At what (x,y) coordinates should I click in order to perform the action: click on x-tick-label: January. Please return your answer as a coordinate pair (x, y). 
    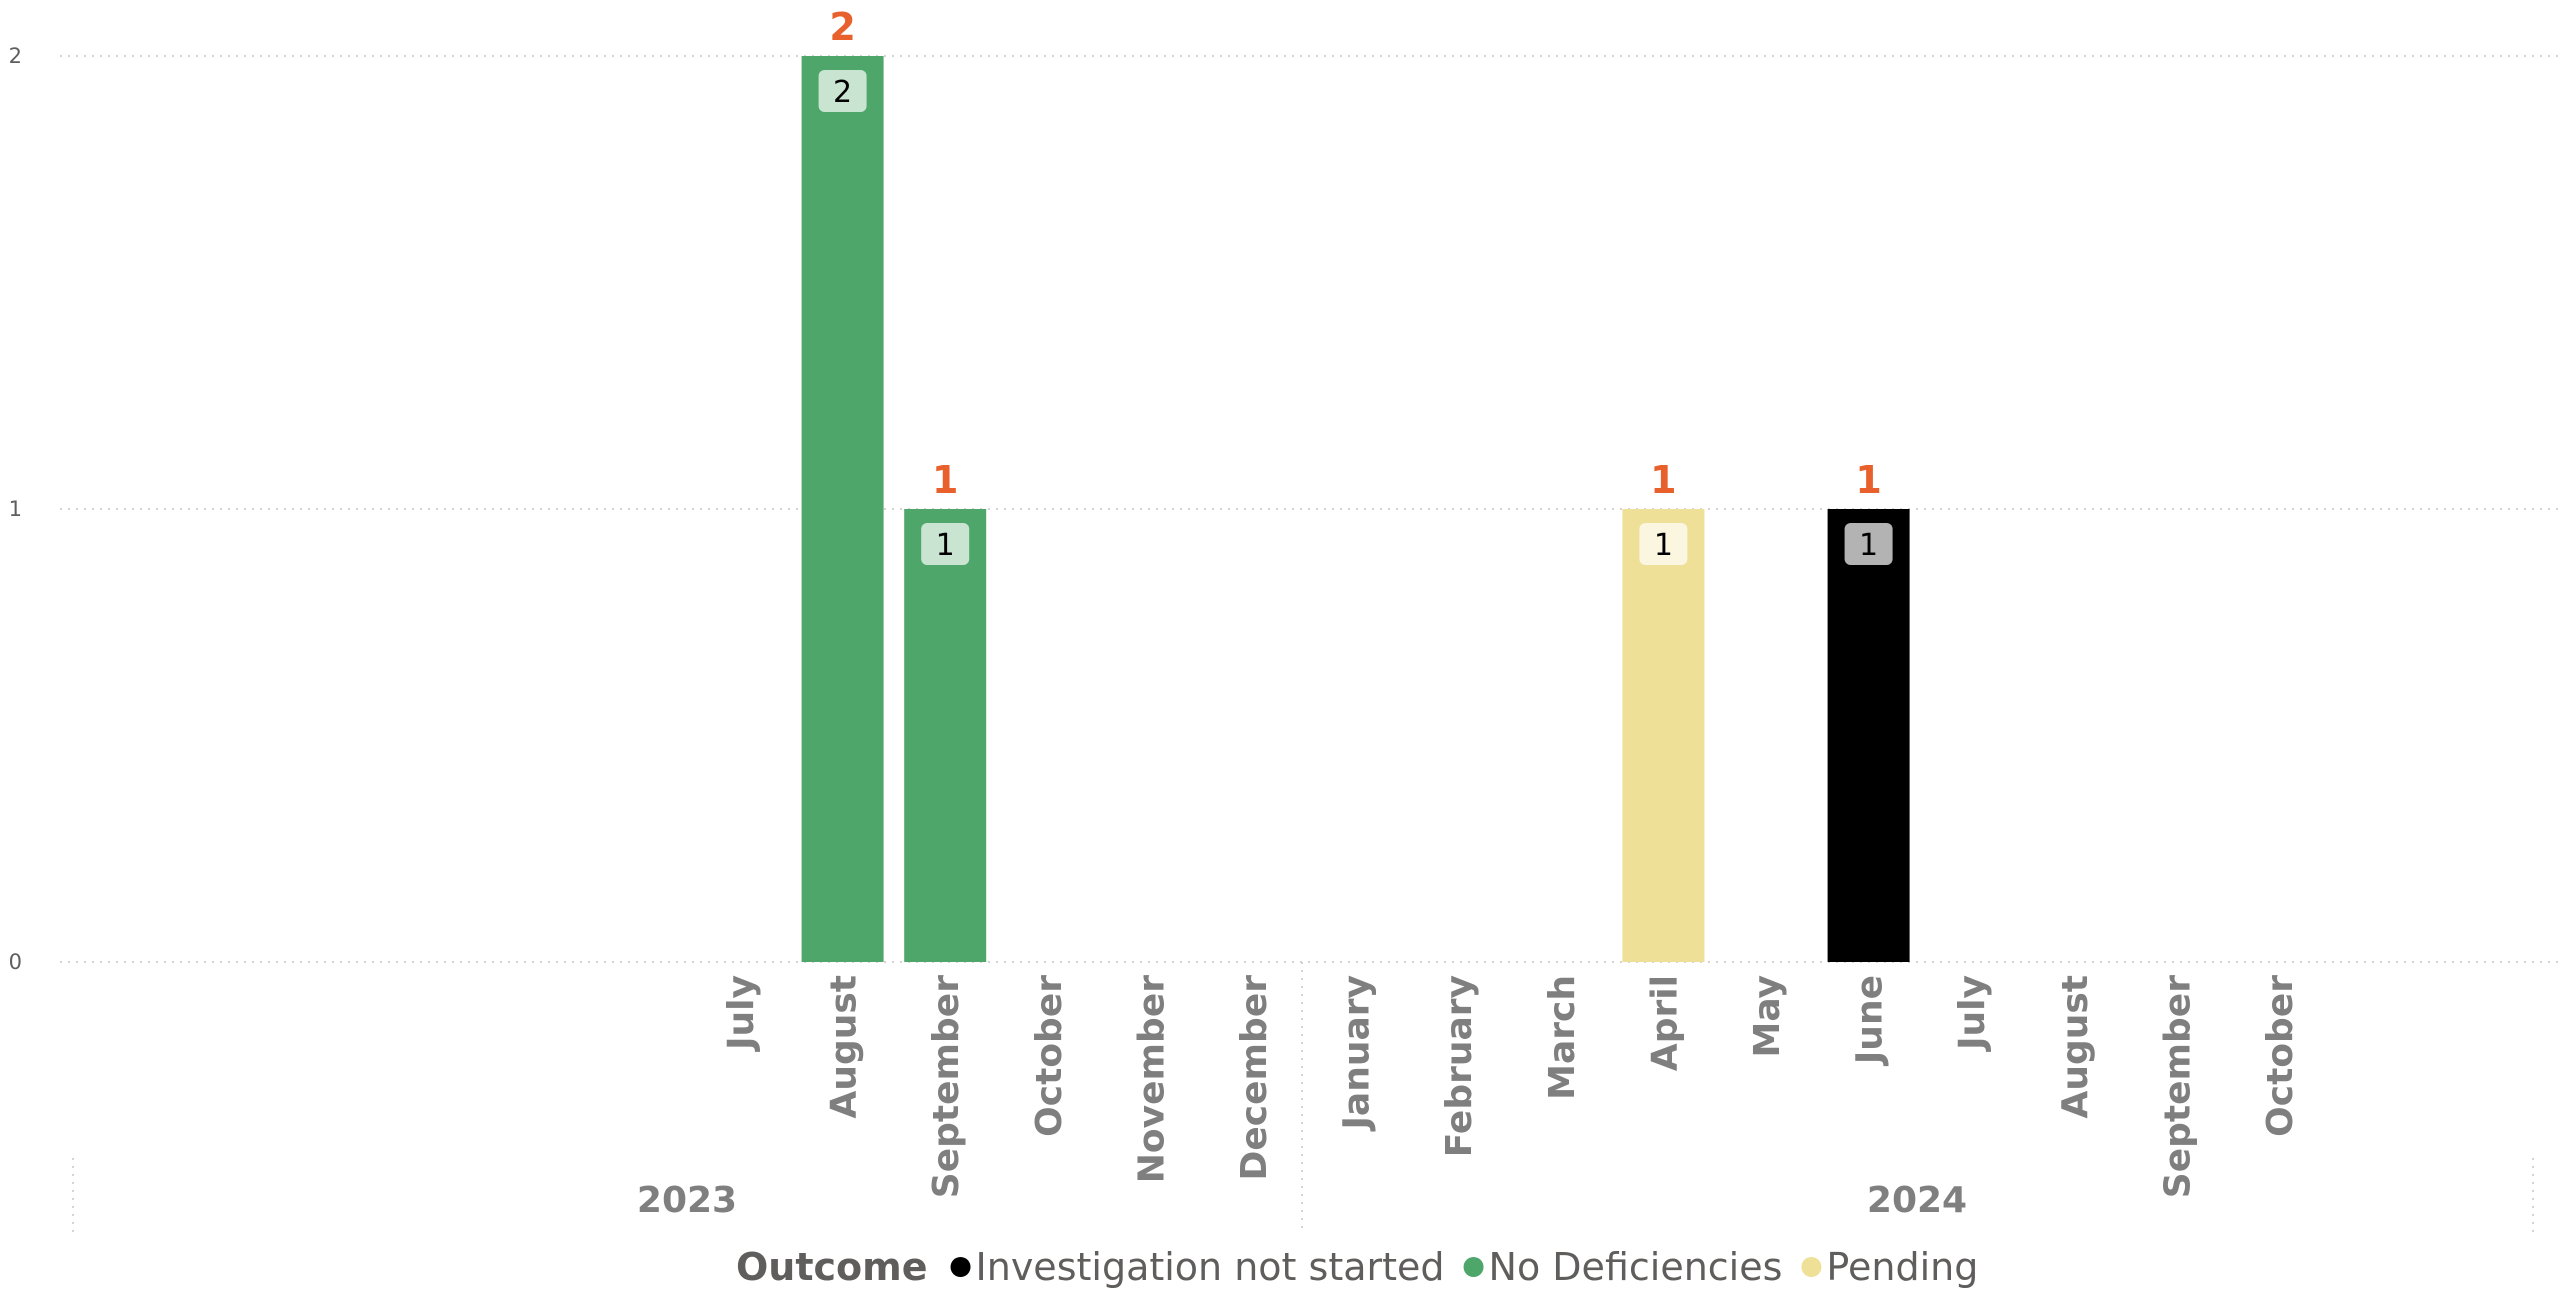
    Looking at the image, I should click on (1357, 1053).